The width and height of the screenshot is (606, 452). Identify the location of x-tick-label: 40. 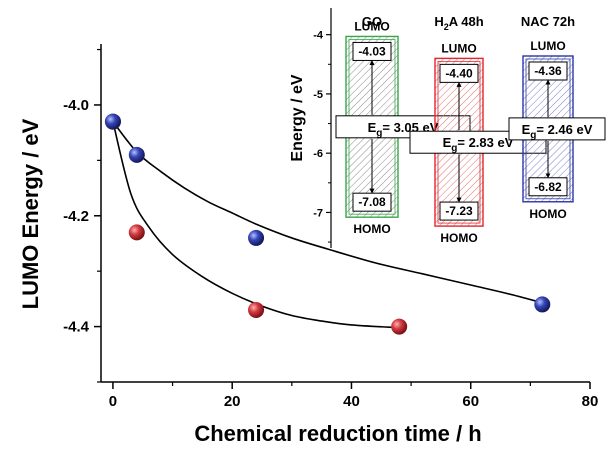
(351, 401).